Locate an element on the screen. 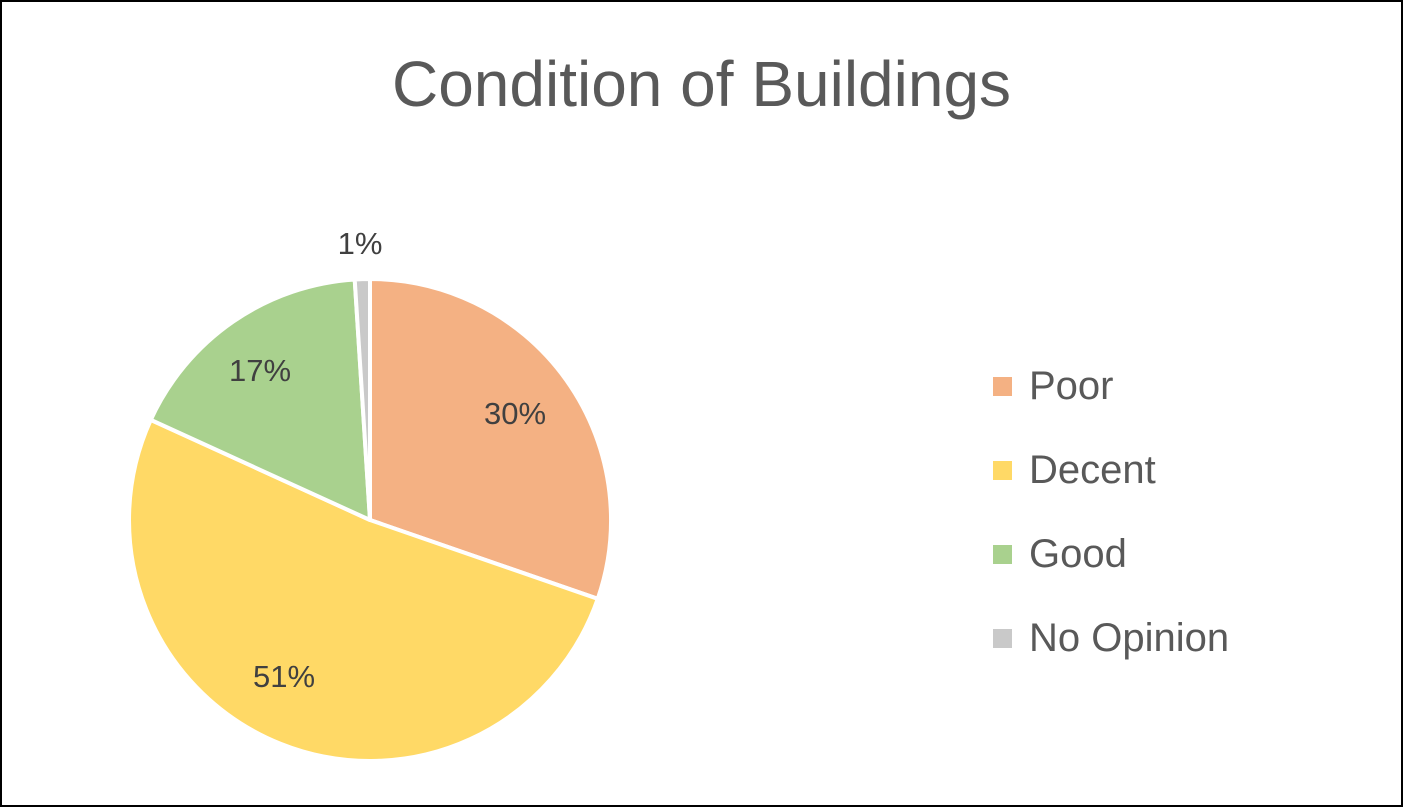 This screenshot has width=1403, height=807. legend-item-no-opinion: No Opinion is located at coordinates (1111, 638).